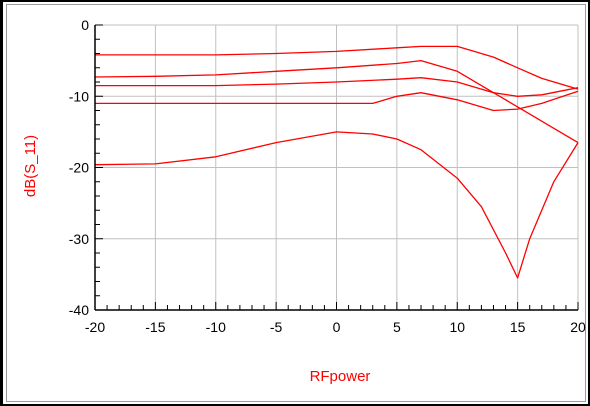  Describe the element at coordinates (518, 327) in the screenshot. I see `x-tick-label: 15` at that location.